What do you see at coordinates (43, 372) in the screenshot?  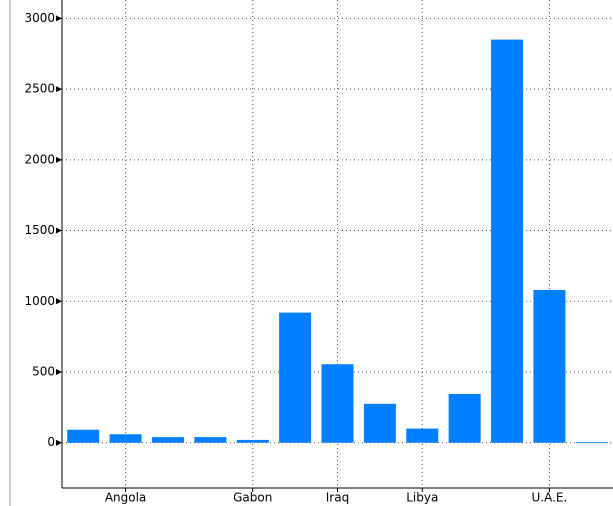 I see `y-tick-label: 500` at bounding box center [43, 372].